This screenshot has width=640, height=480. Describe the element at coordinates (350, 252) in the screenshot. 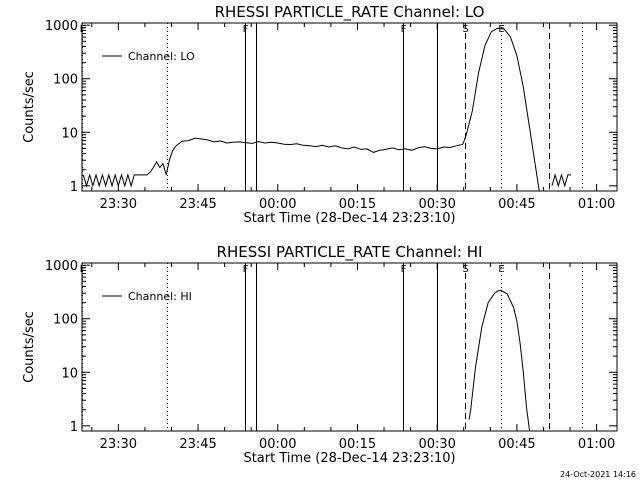

I see `chart-title: RHESSI PARTICLE_RATE Channel: HI` at that location.